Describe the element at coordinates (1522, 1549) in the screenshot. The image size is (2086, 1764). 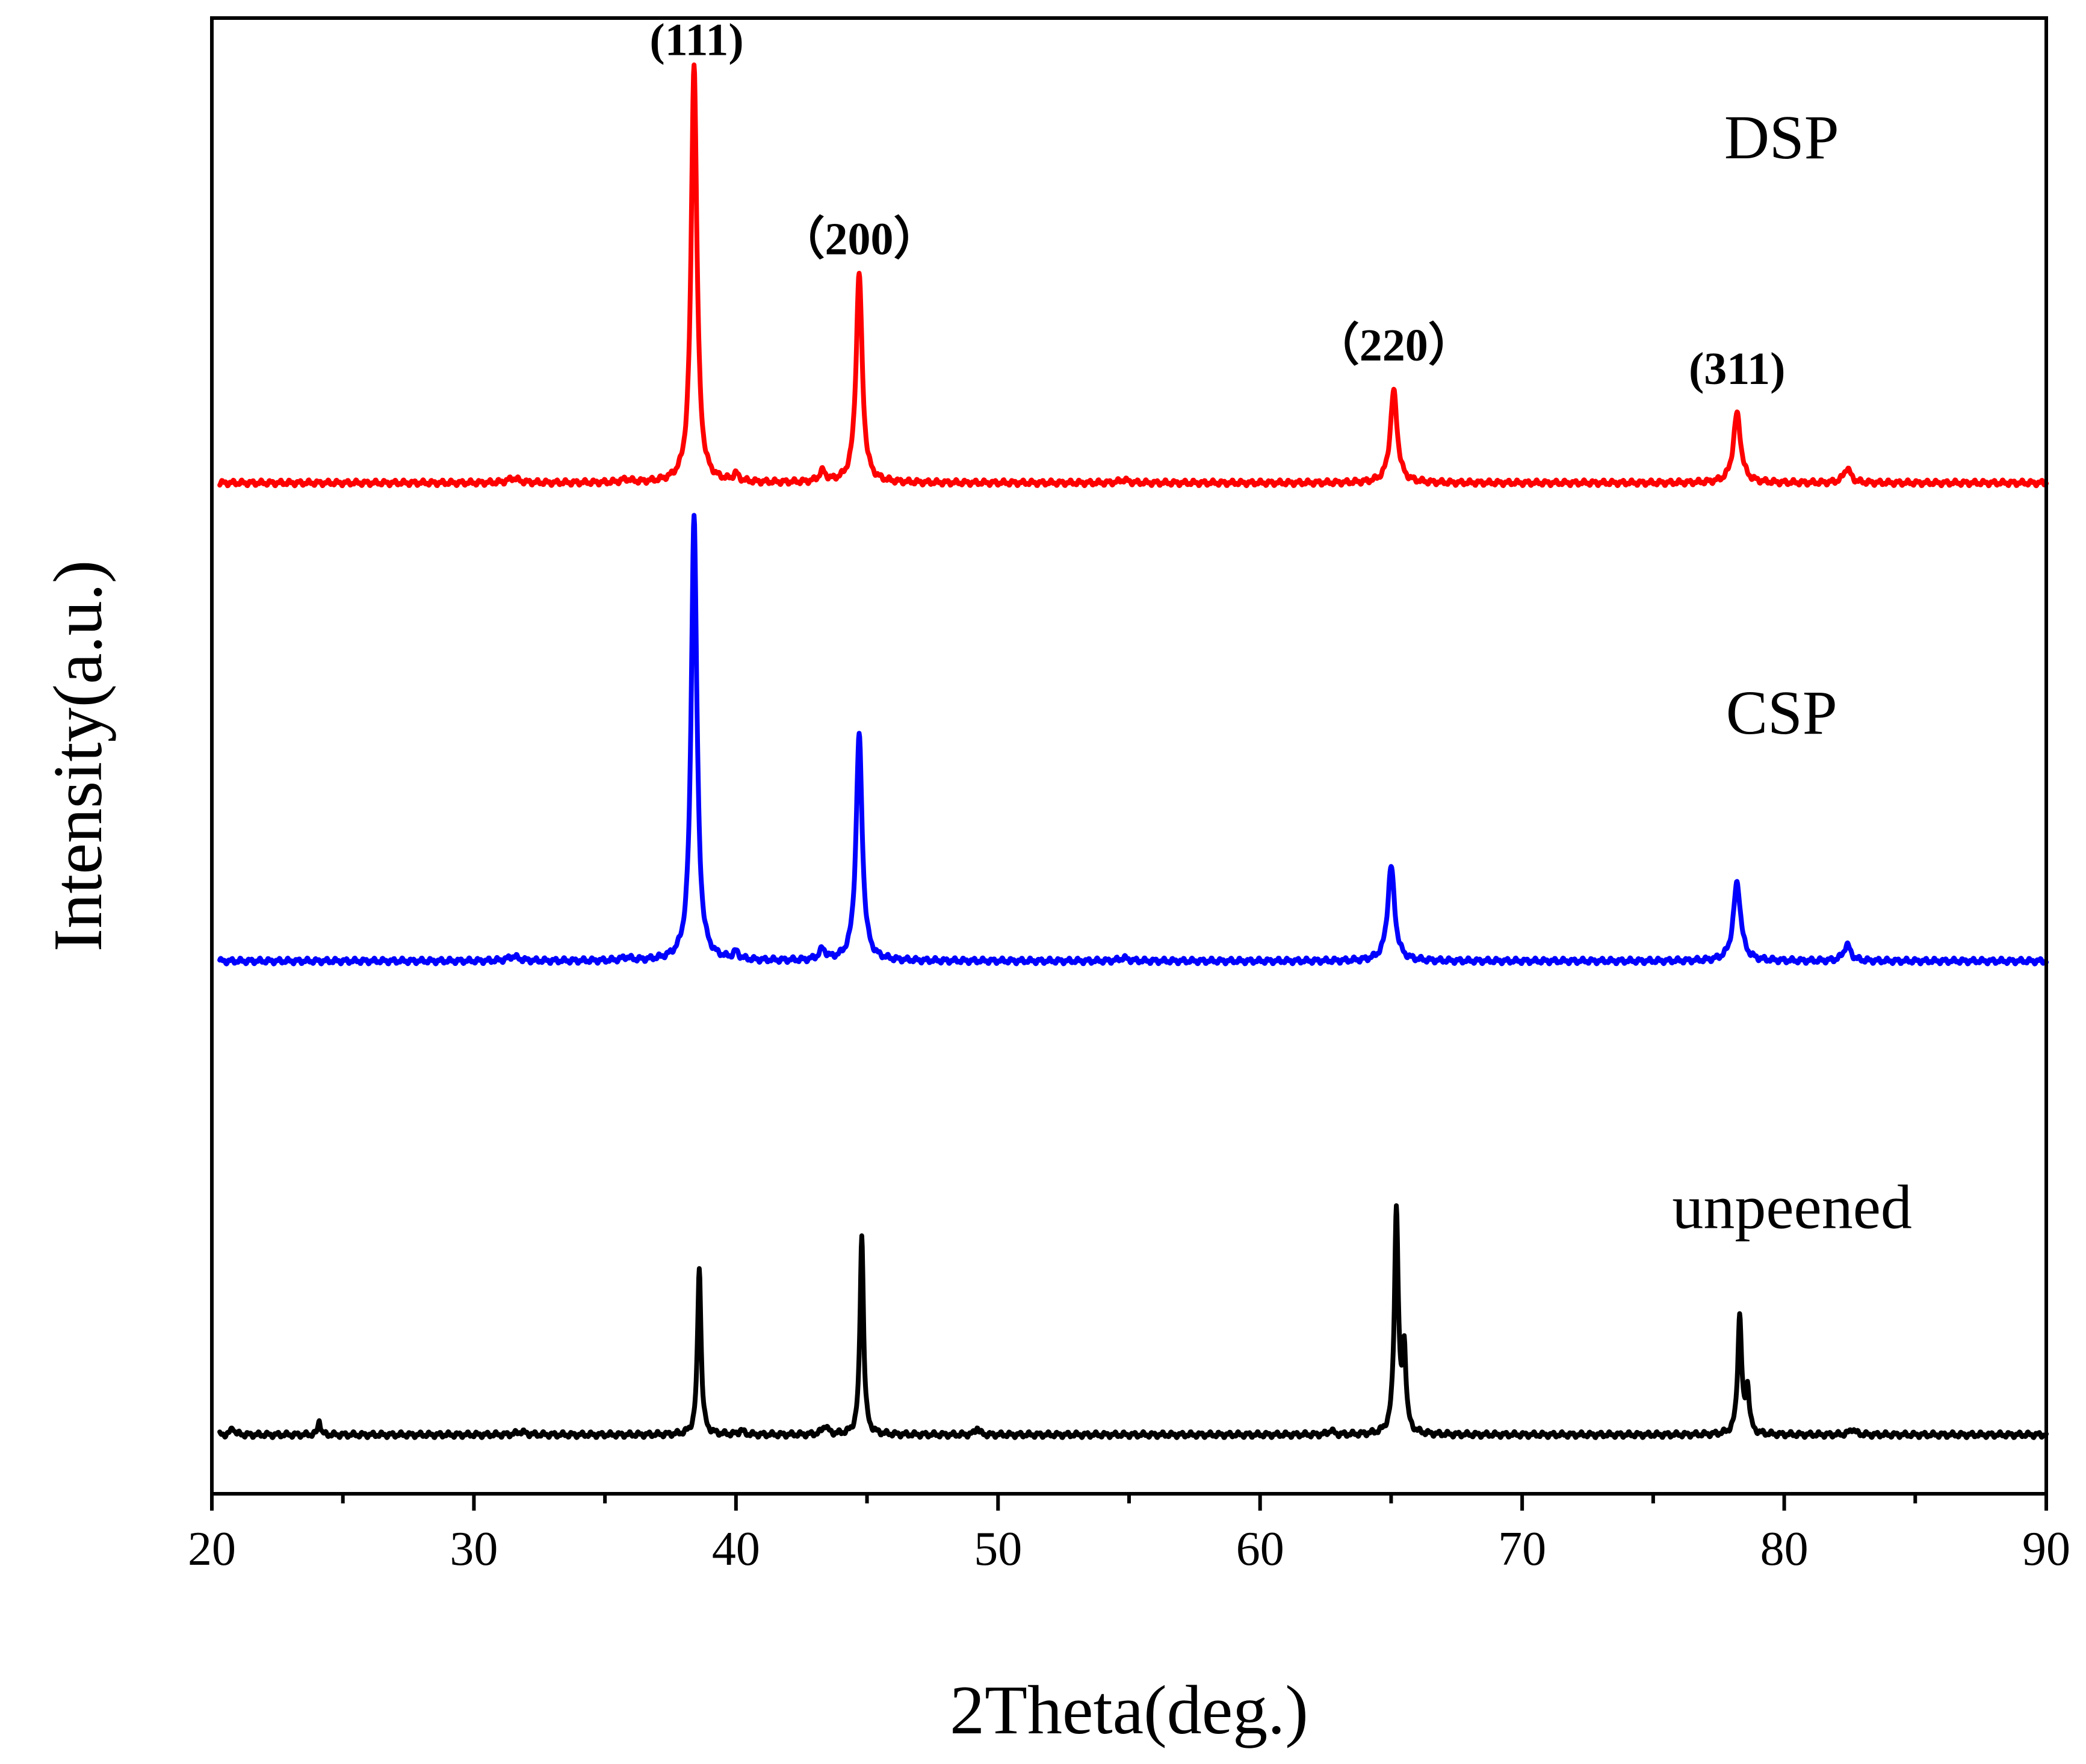
I see `x-tick-label-70: 70` at that location.